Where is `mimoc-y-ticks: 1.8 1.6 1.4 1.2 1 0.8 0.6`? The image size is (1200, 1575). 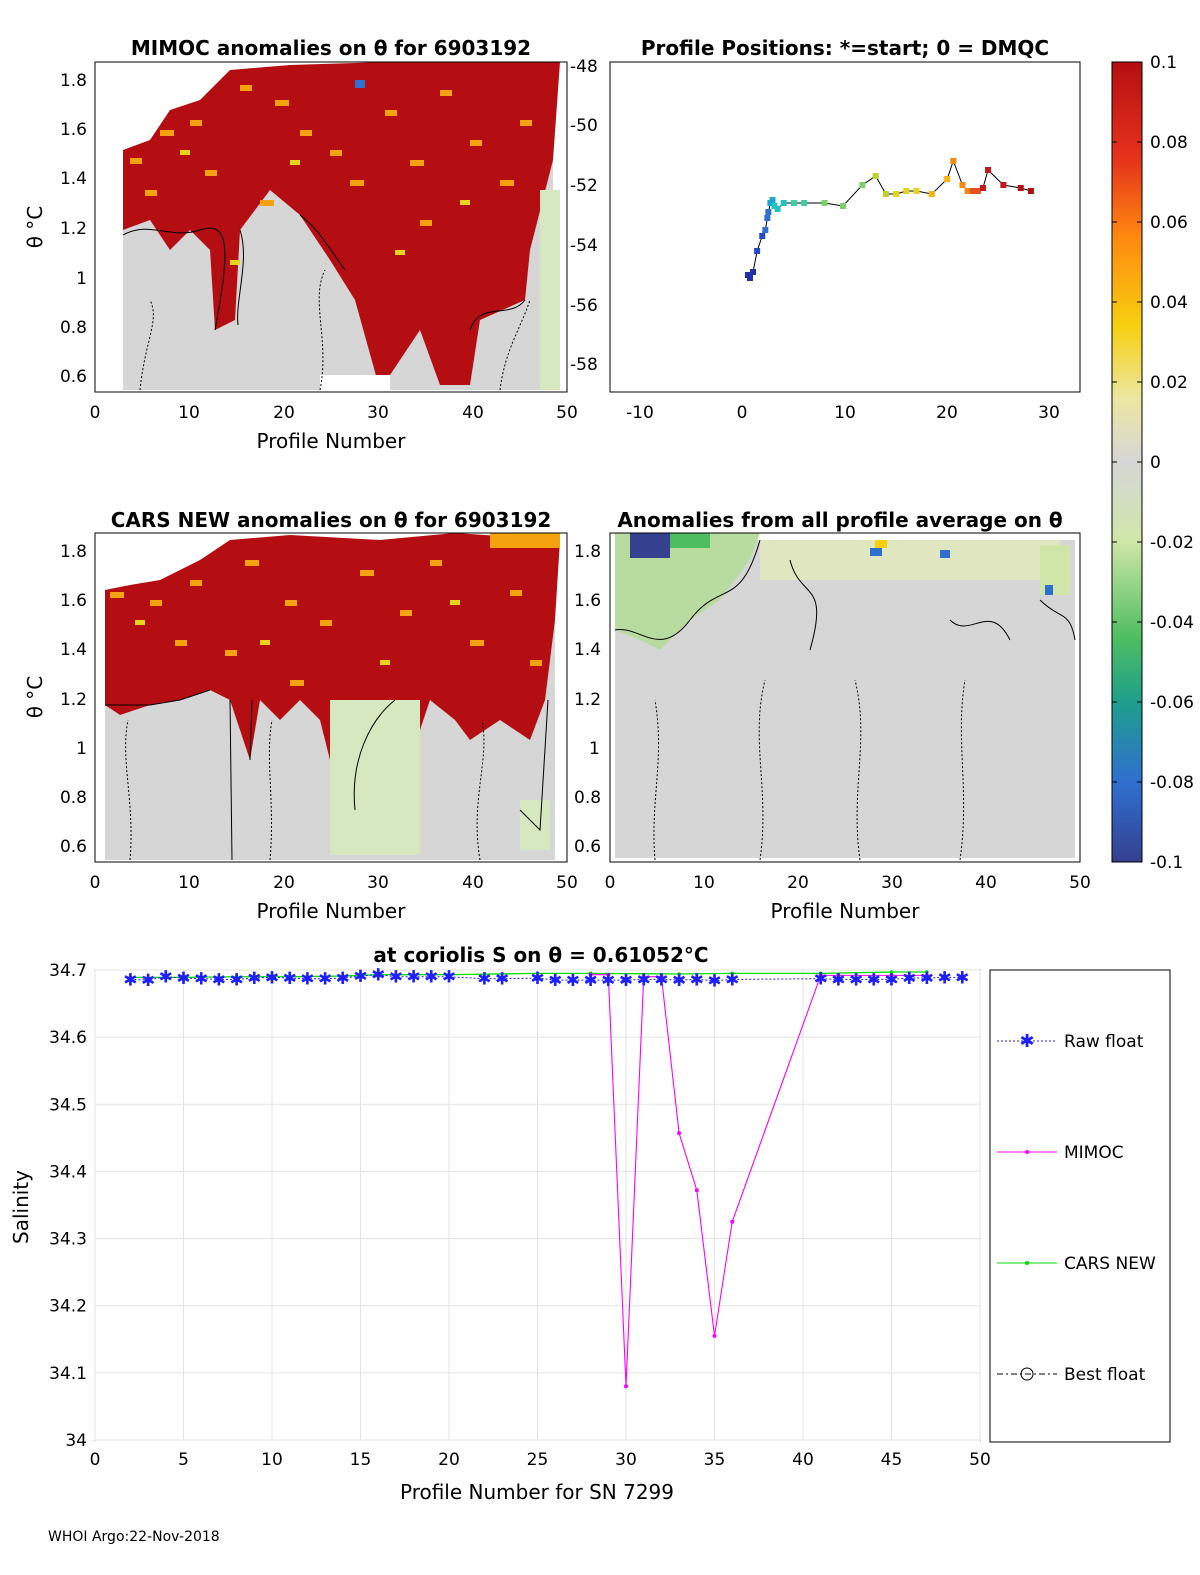
mimoc-y-ticks: 1.8 1.6 1.4 1.2 1 0.8 0.6 is located at coordinates (73, 229).